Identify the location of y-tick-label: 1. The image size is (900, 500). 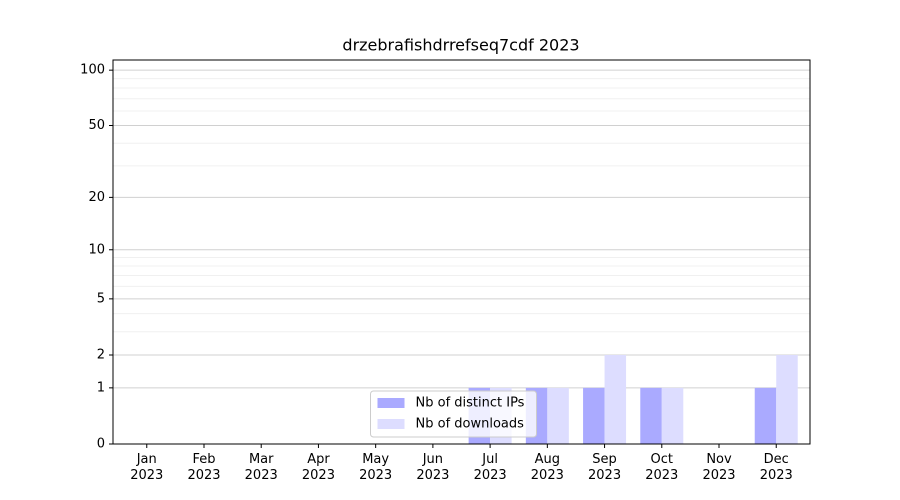
(101, 387).